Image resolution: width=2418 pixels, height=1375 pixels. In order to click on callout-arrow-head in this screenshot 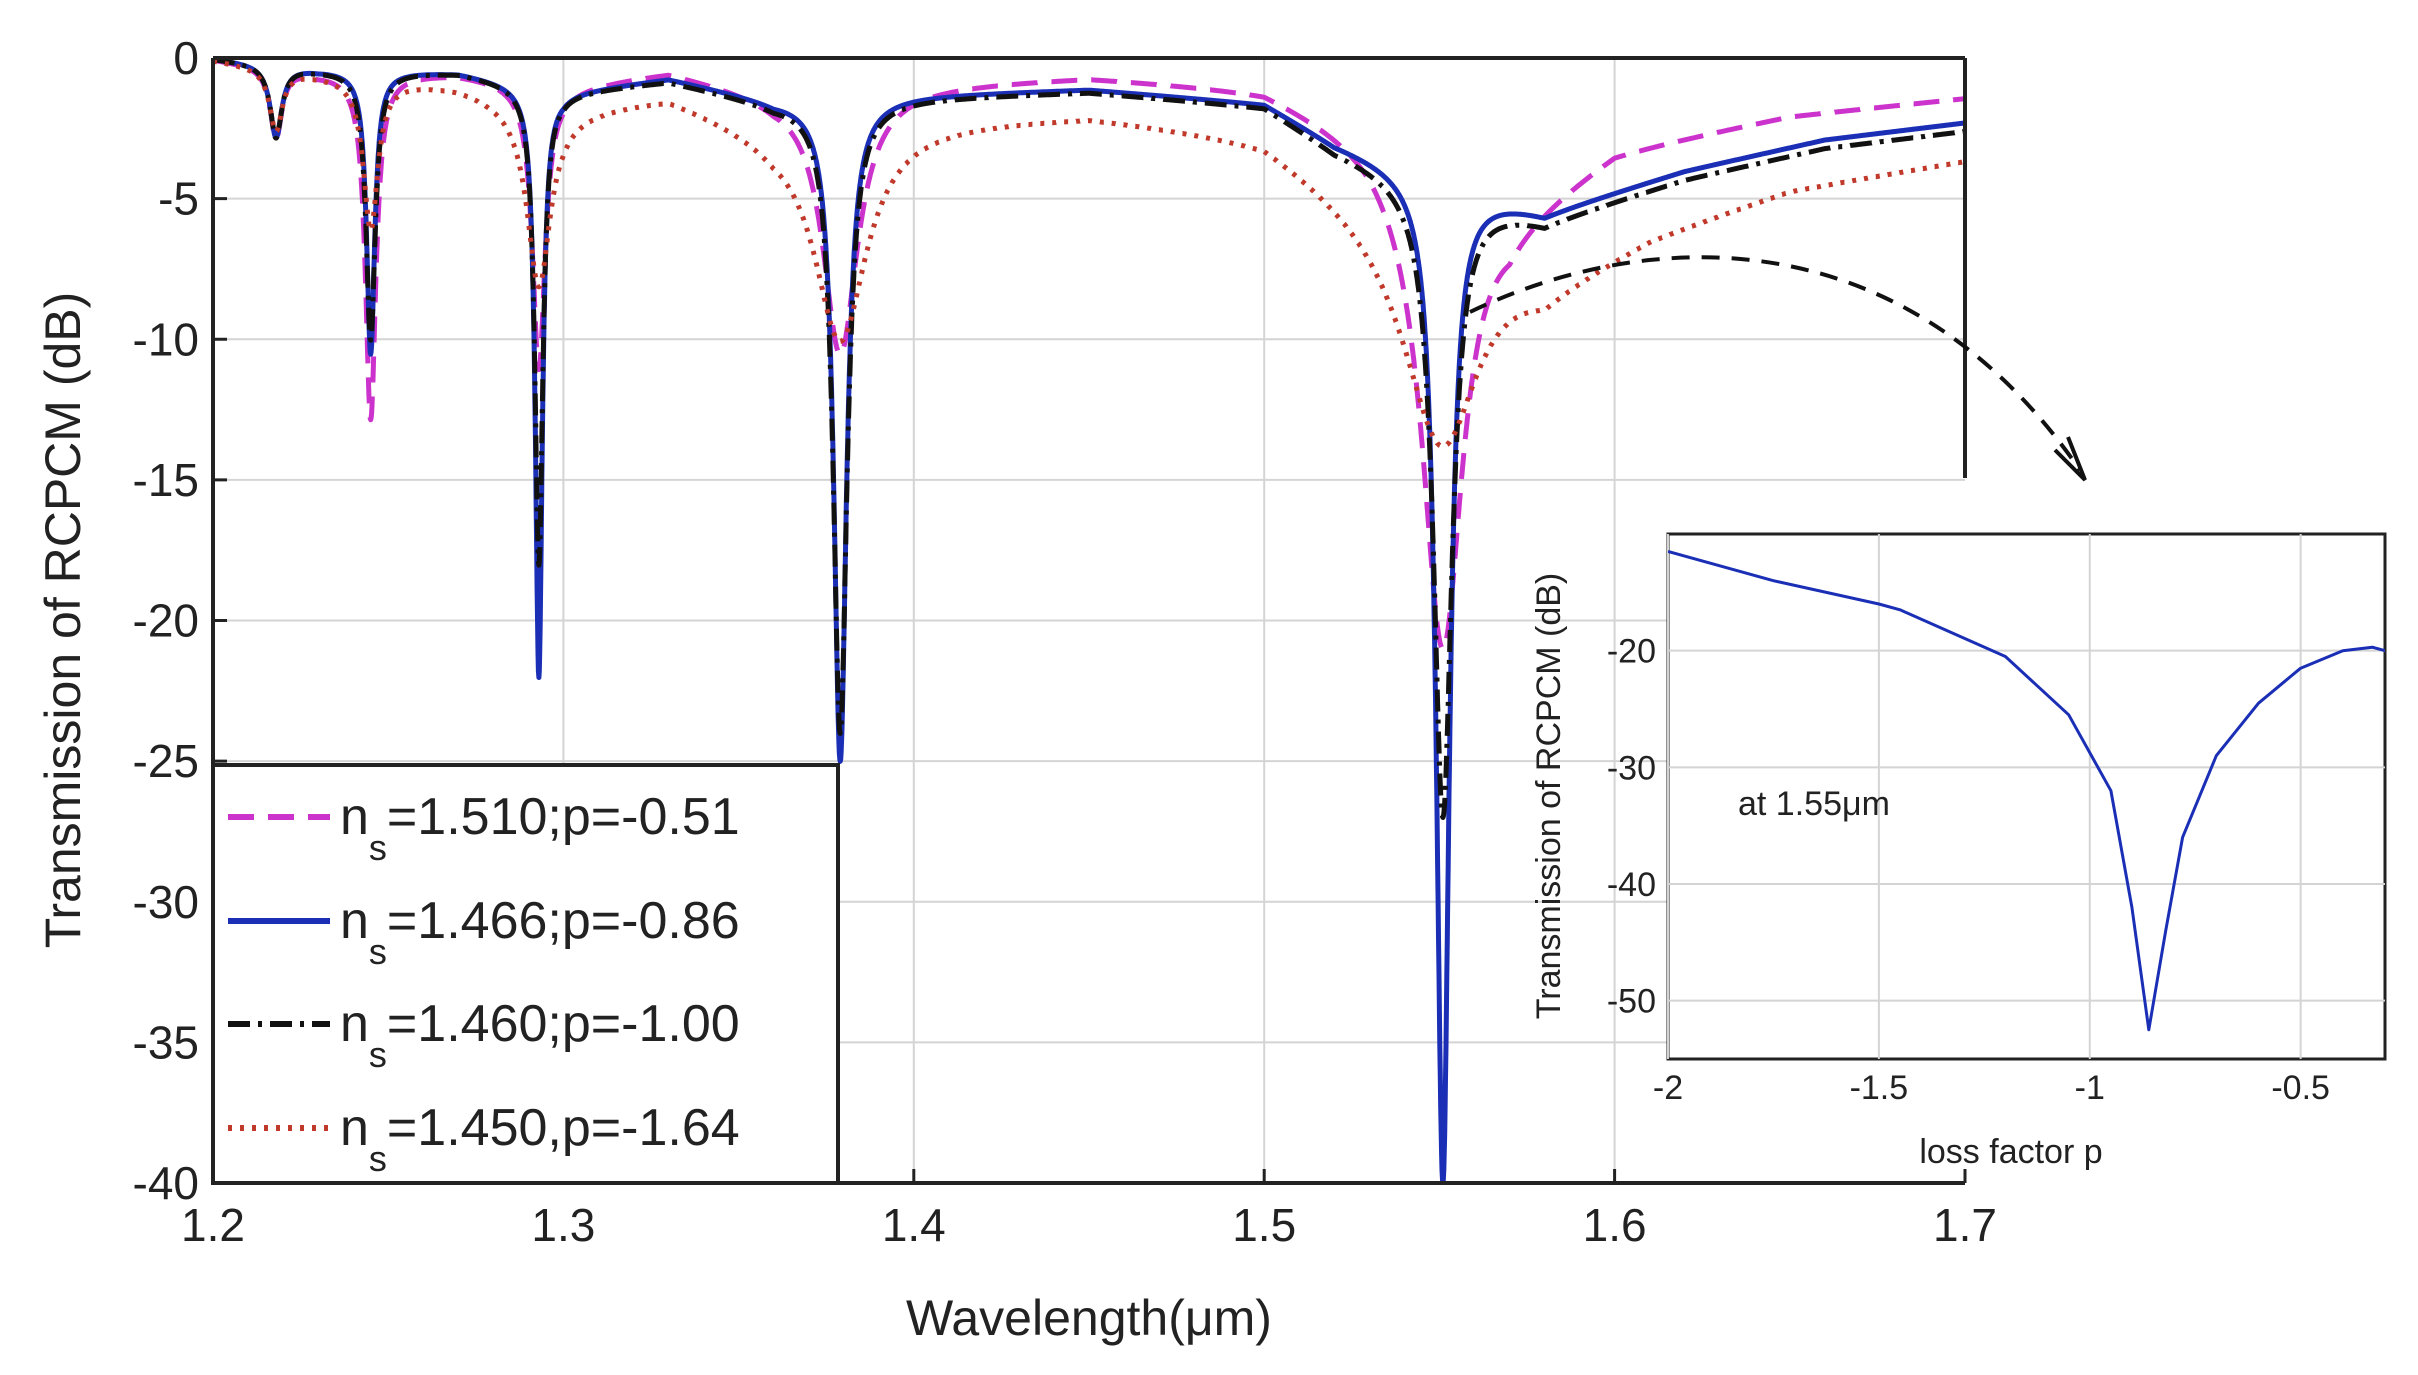, I will do `click(2070, 459)`.